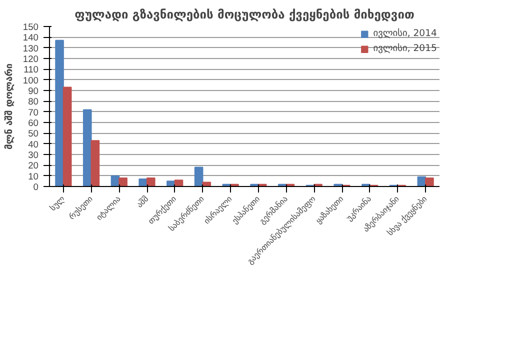 The height and width of the screenshot is (340, 530). I want to click on y-tick-label: 0, so click(36, 187).